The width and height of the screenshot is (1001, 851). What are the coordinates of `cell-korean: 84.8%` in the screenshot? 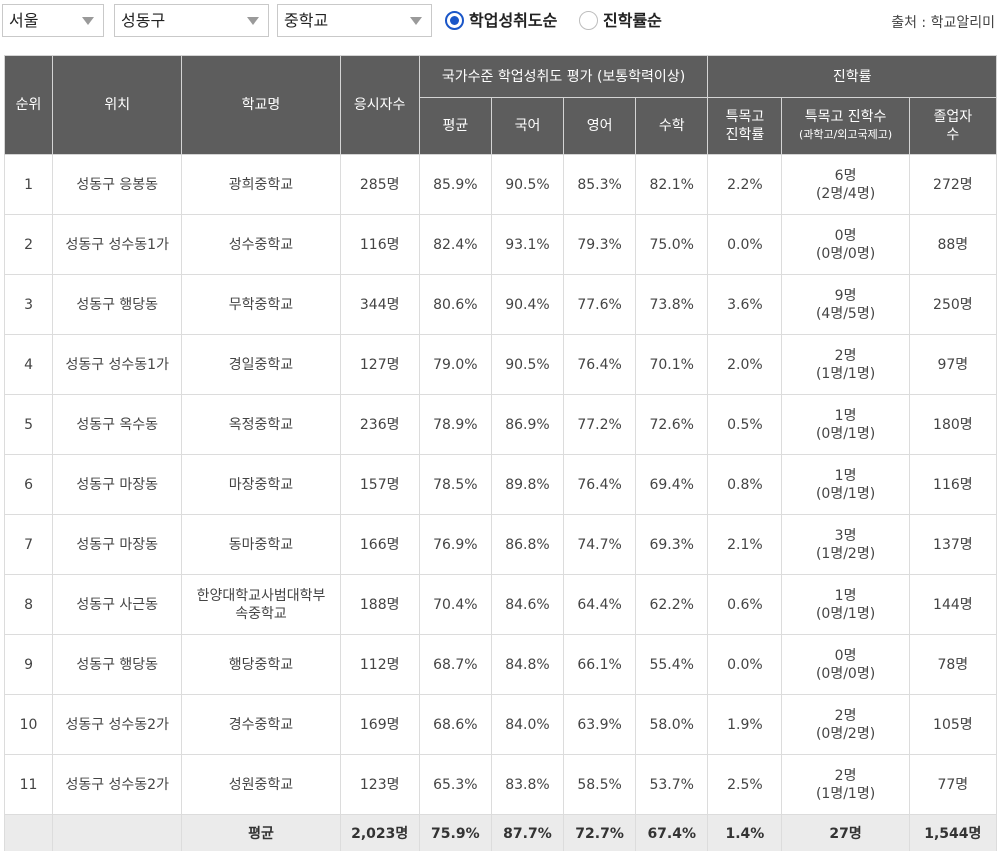 It's located at (527, 664).